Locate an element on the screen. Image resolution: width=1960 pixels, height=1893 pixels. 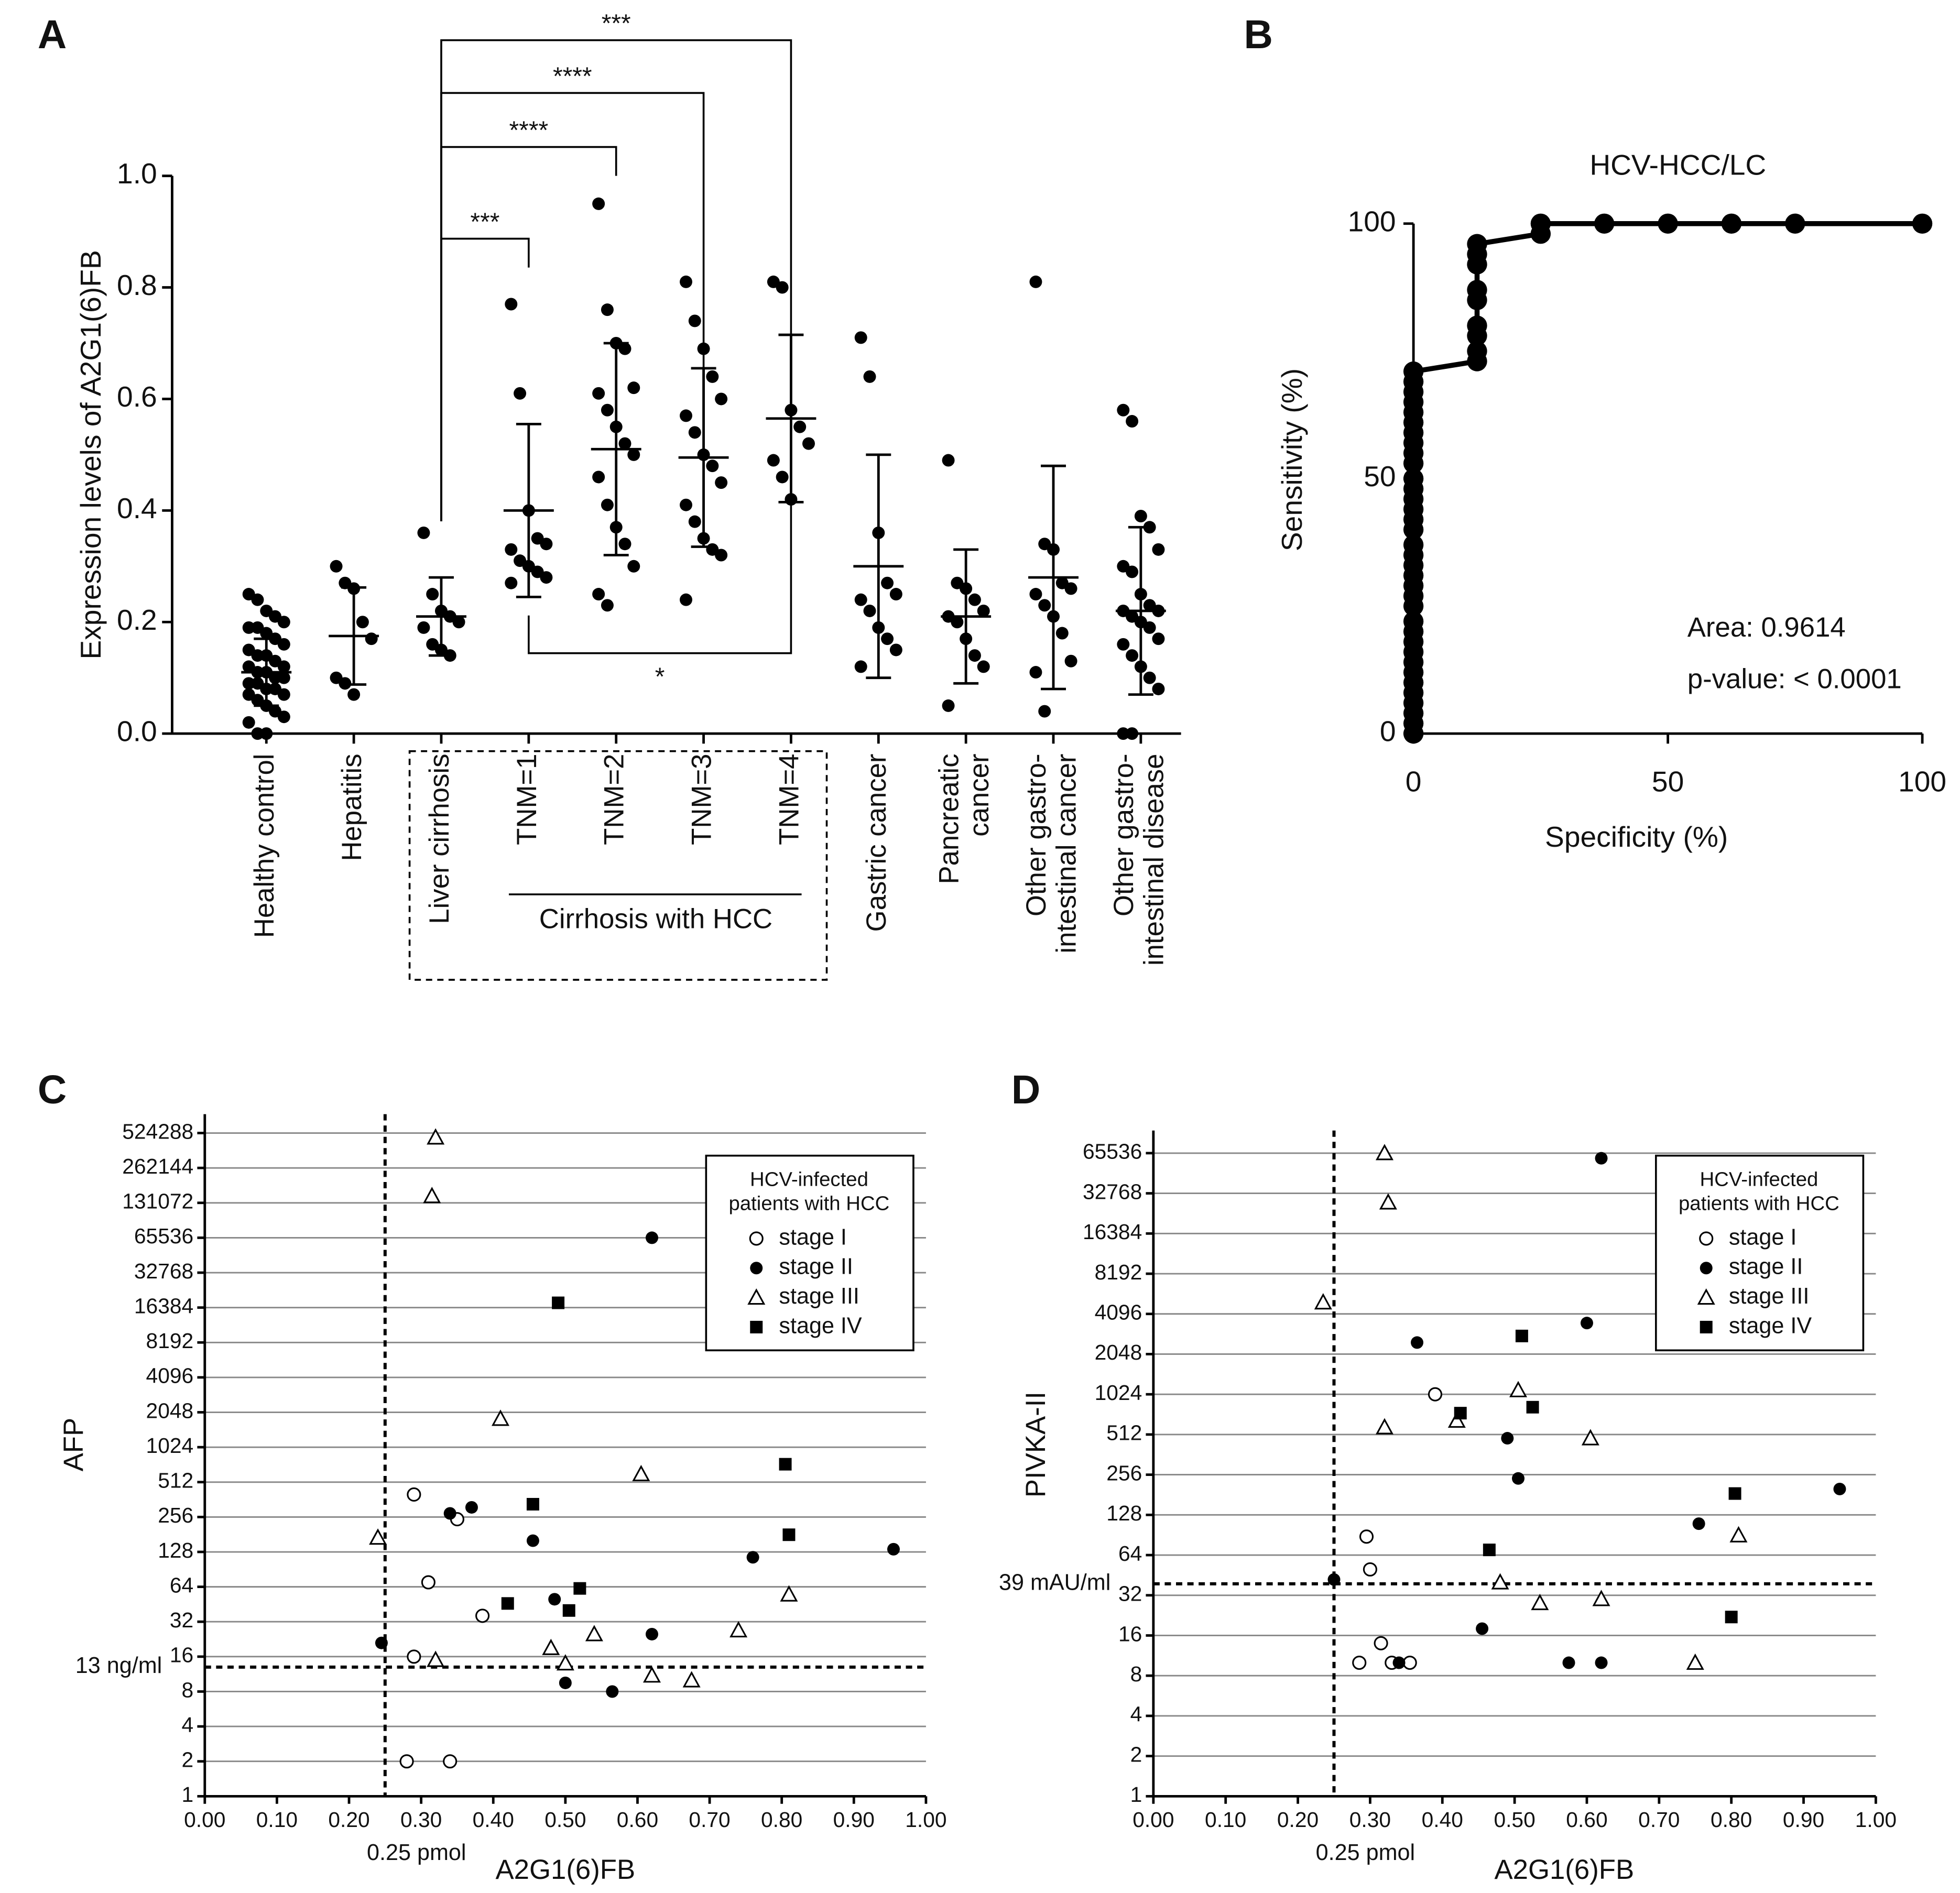
y-tick-label: 16 is located at coordinates (1130, 1634).